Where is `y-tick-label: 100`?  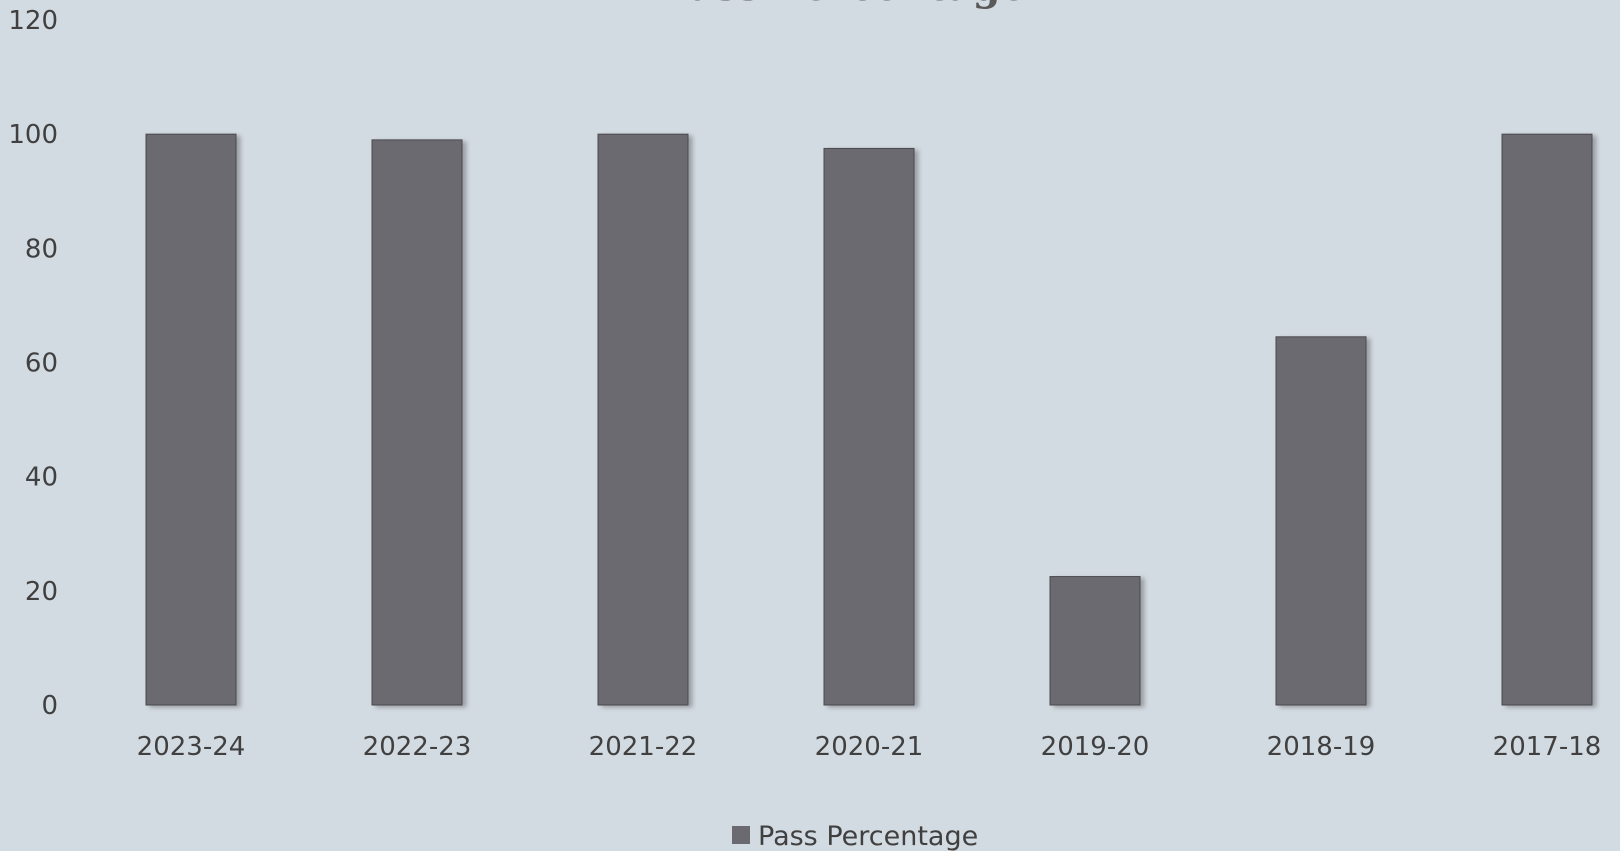 y-tick-label: 100 is located at coordinates (33, 135).